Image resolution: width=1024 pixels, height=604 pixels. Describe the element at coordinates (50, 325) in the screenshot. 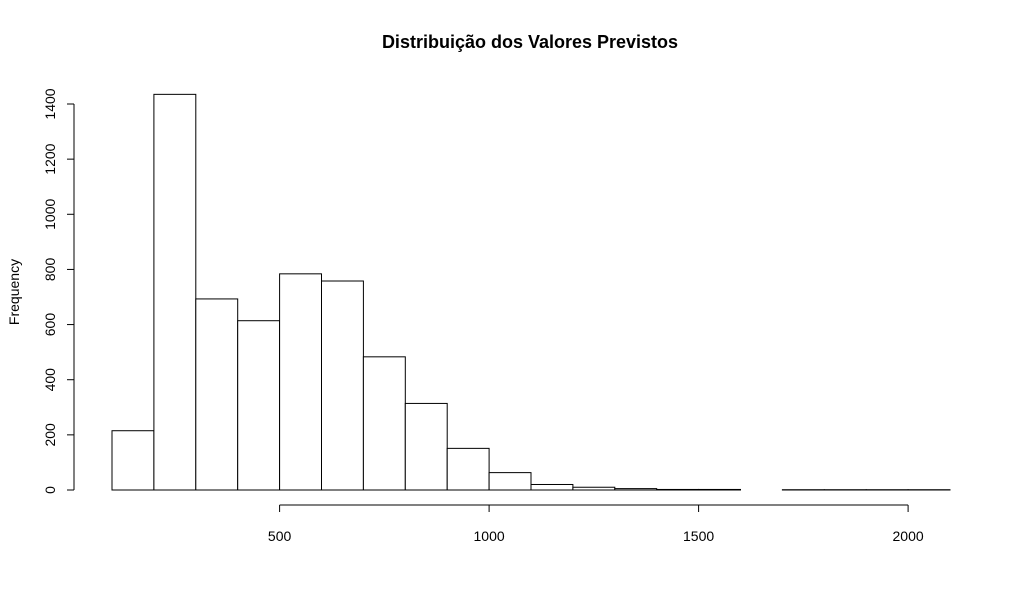

I see `y-tick-label: 600` at that location.